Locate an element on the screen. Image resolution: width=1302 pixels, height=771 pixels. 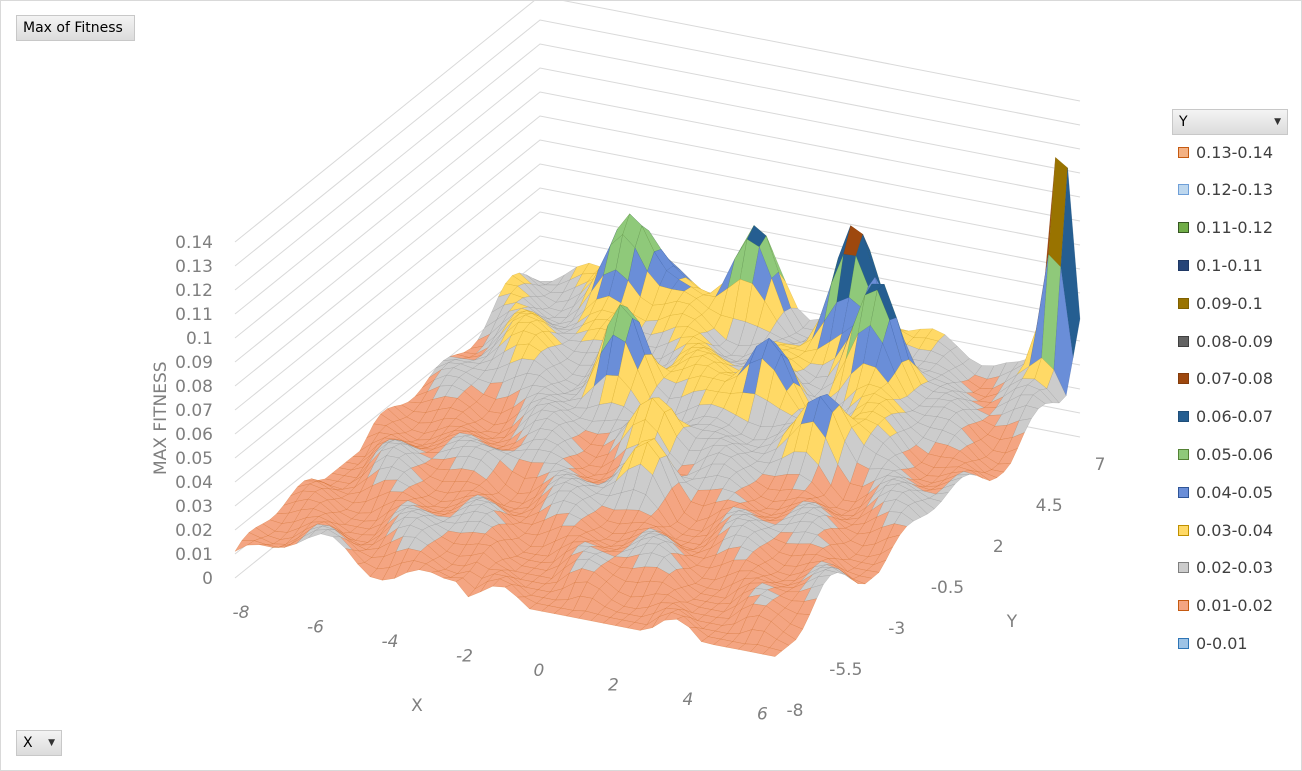
legend-item: 0.07-0.08 is located at coordinates (1225, 379).